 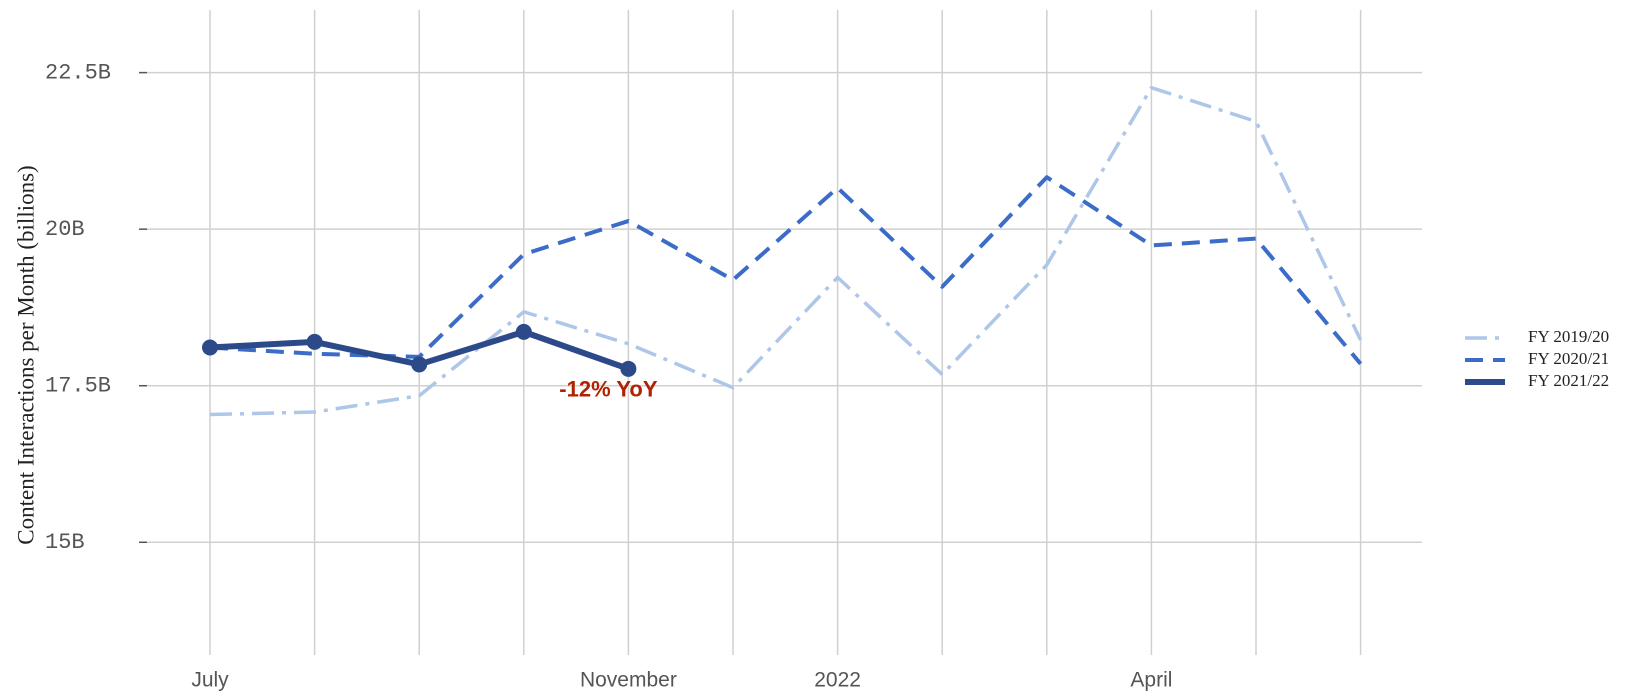 What do you see at coordinates (1568, 358) in the screenshot?
I see `legend-label: FY 2020/21` at bounding box center [1568, 358].